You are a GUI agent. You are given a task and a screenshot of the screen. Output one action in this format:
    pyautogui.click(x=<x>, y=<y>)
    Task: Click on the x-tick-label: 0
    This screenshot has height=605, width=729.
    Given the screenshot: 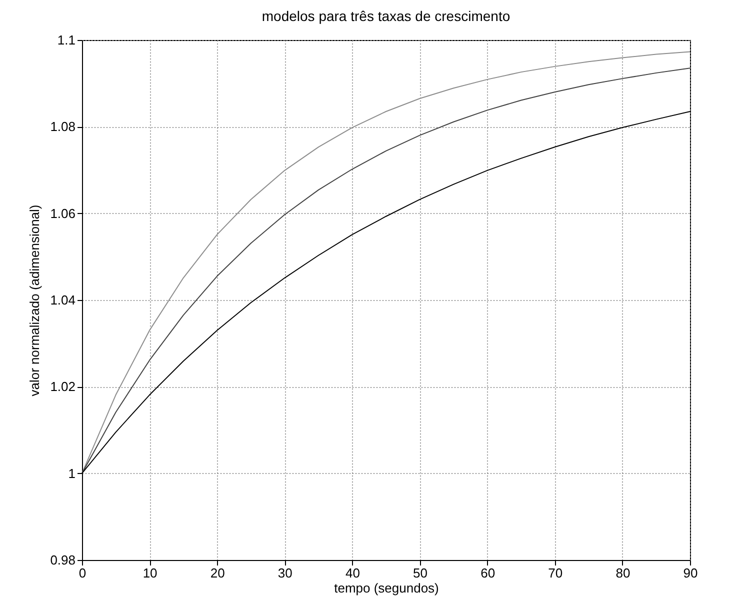 What is the action you would take?
    pyautogui.click(x=82, y=573)
    